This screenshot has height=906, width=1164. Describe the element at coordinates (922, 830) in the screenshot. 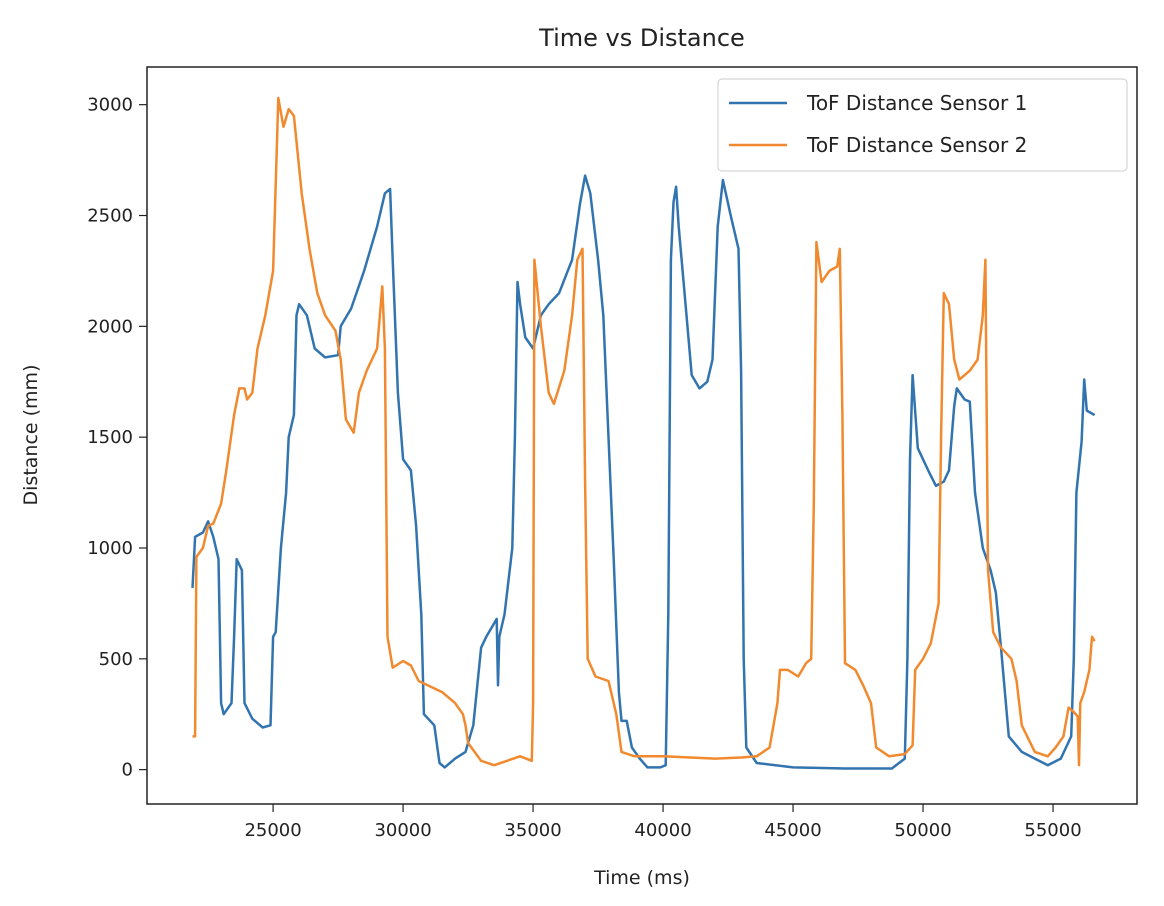

I see `x-tick-label: 50000` at that location.